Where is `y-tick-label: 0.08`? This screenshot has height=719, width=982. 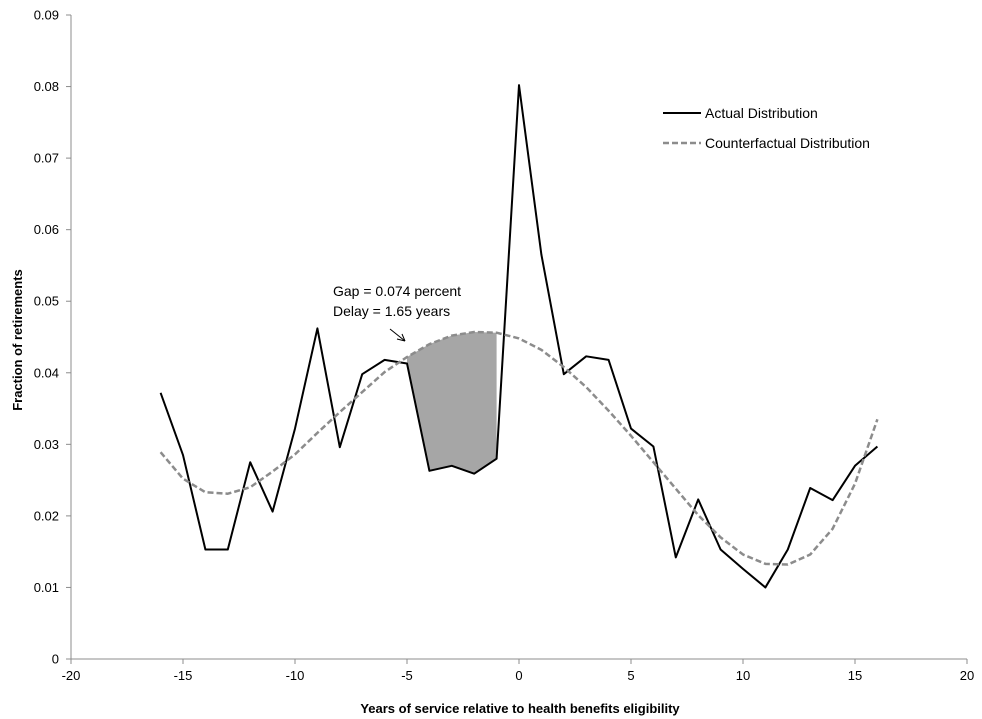
y-tick-label: 0.08 is located at coordinates (46, 86).